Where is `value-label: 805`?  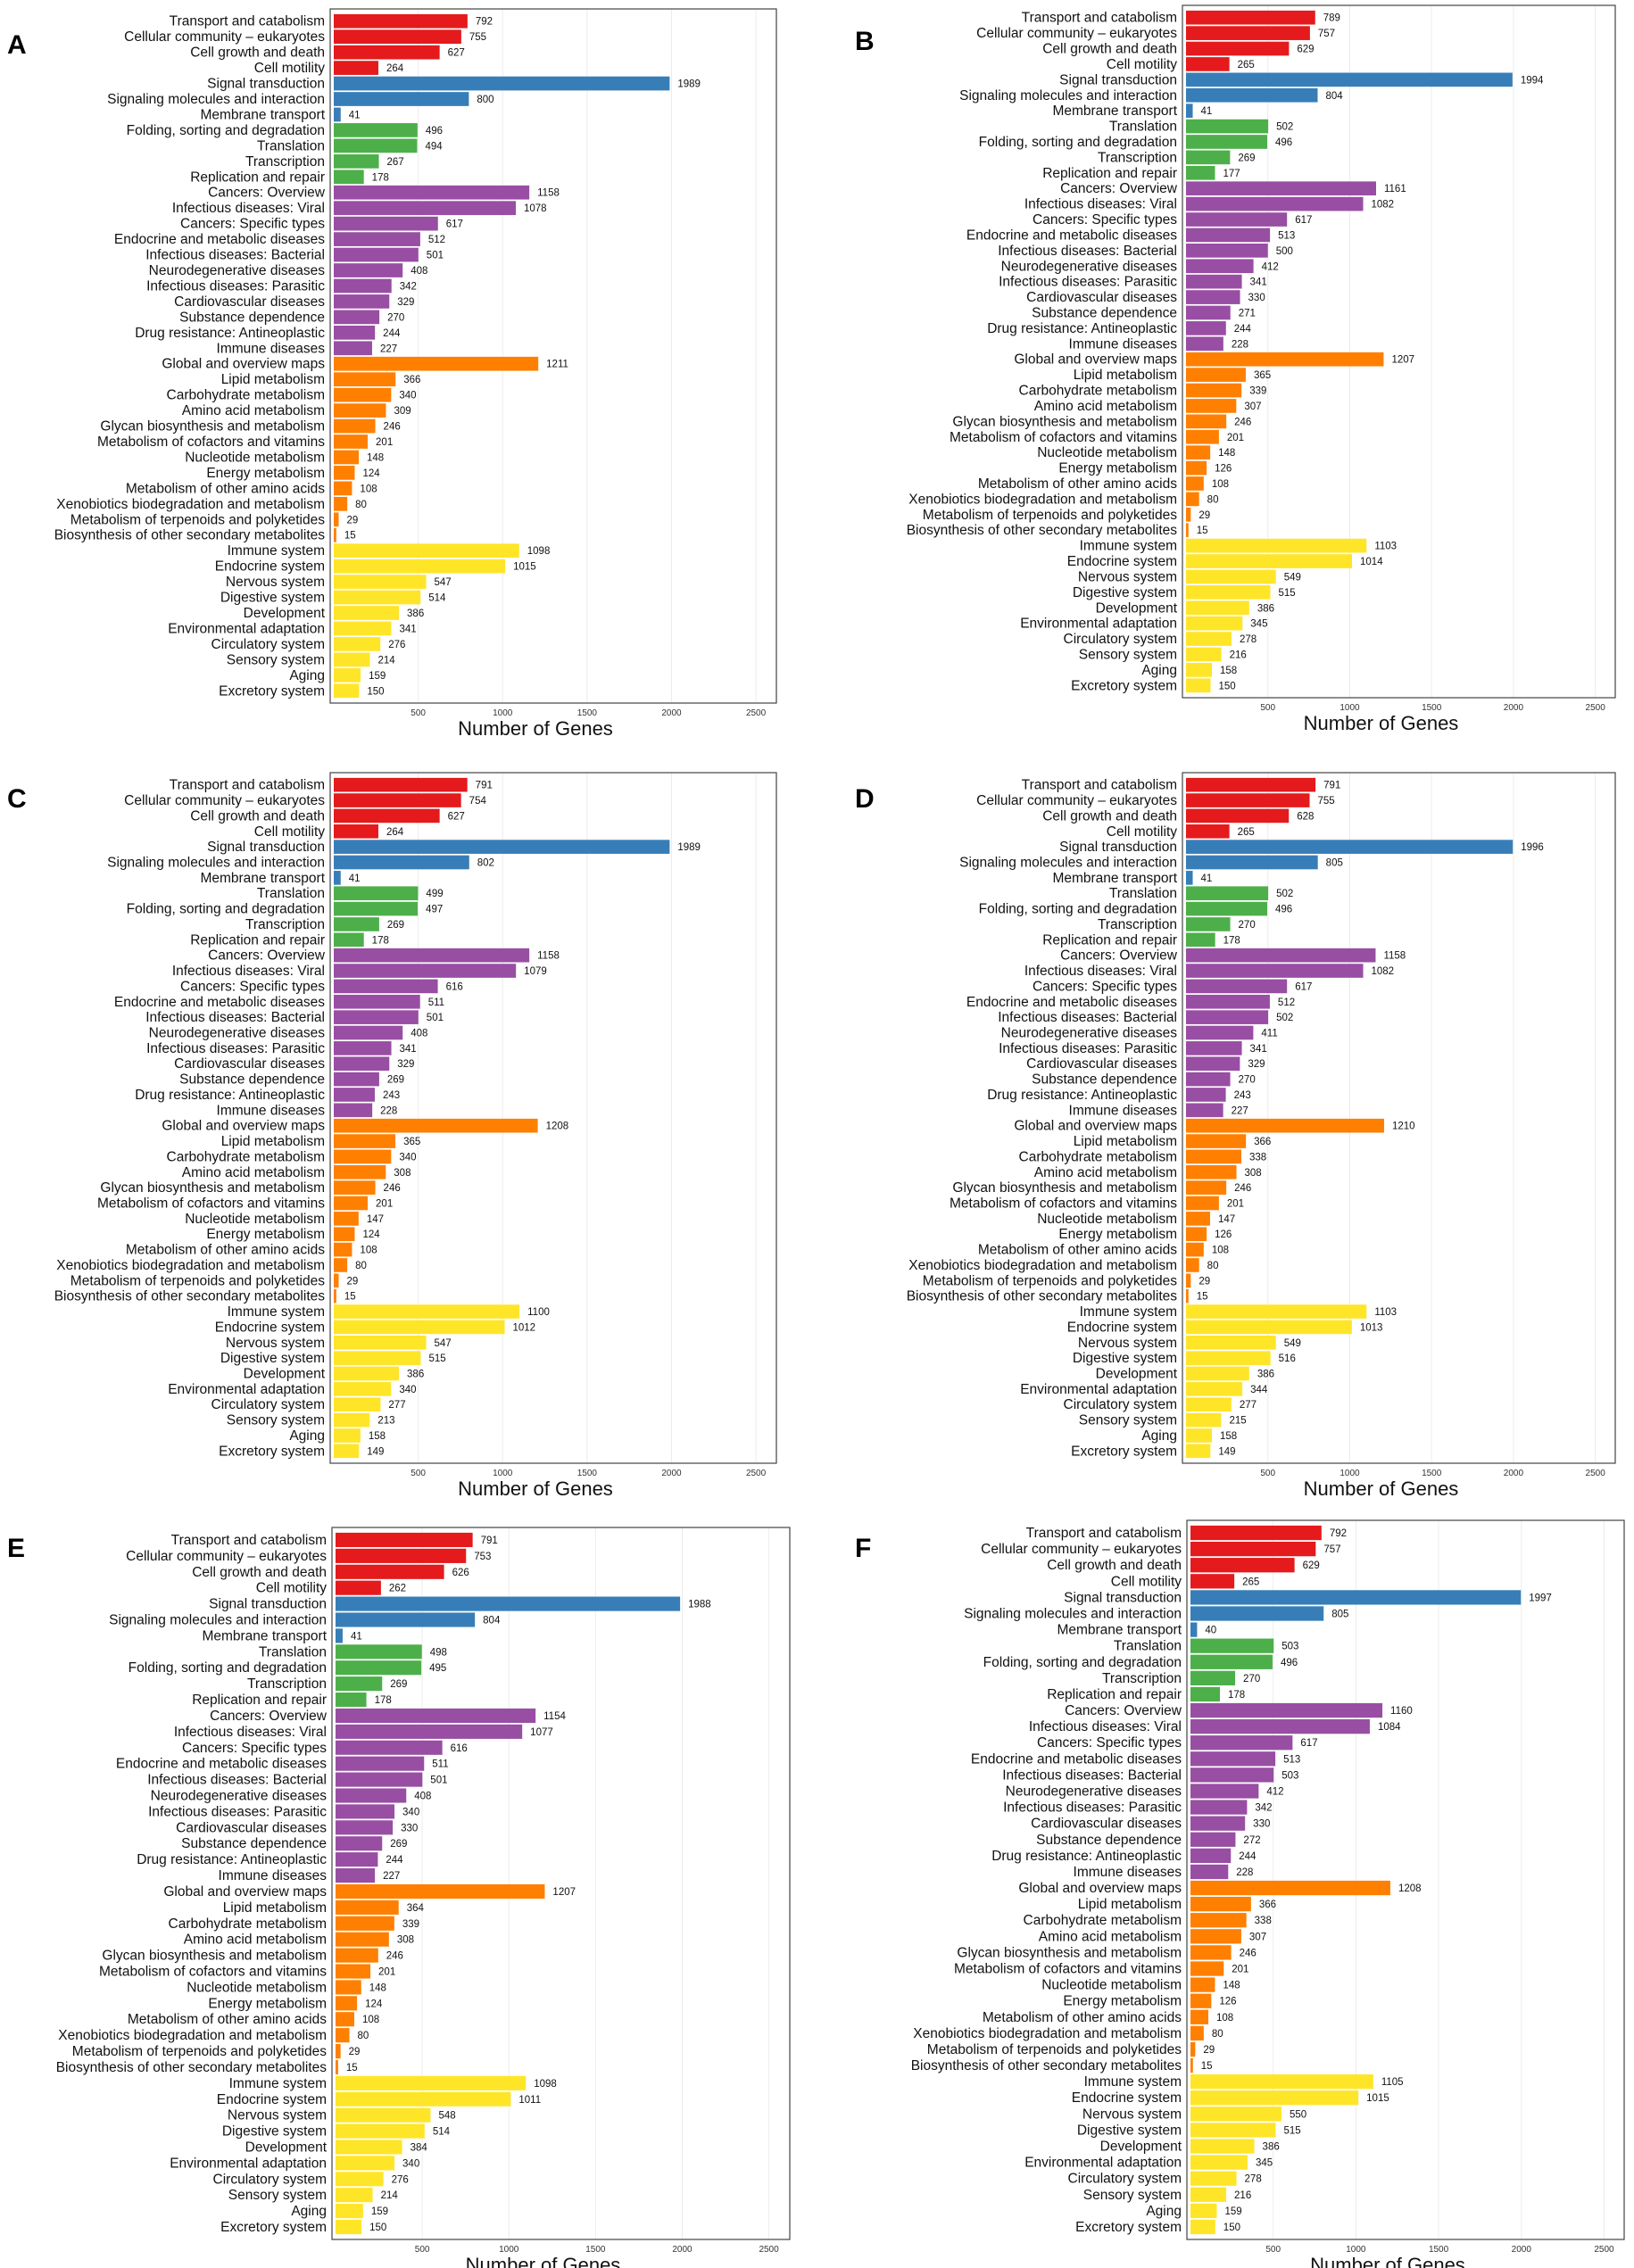 value-label: 805 is located at coordinates (1339, 1615).